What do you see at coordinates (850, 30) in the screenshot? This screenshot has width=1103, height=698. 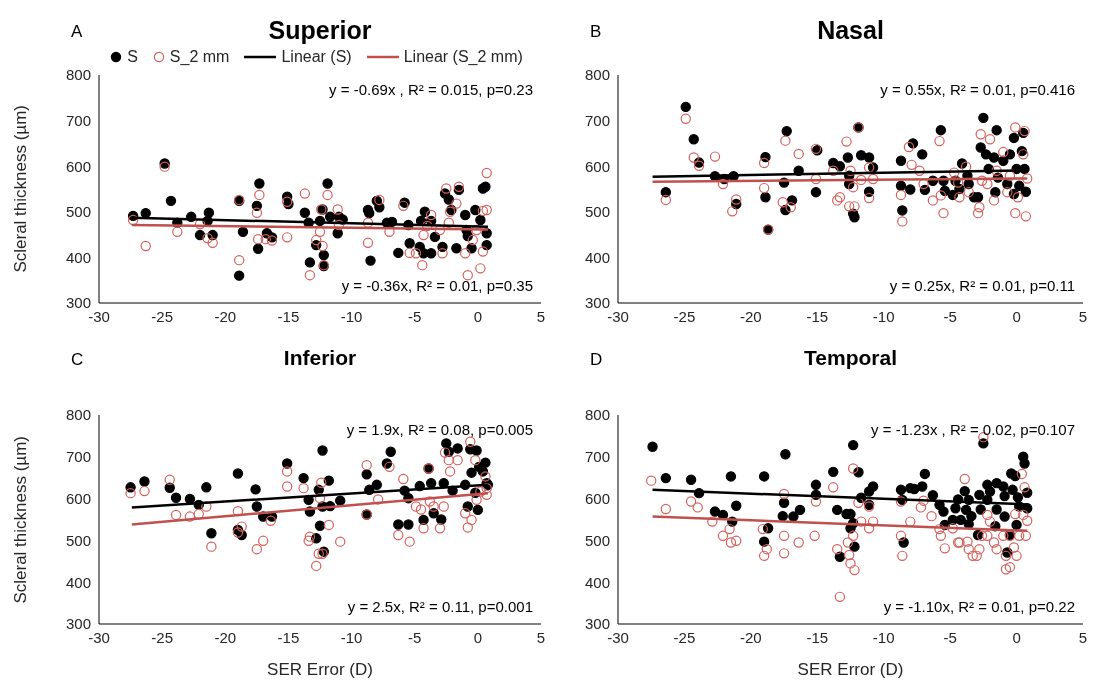 I see `chart-title: Nasal` at bounding box center [850, 30].